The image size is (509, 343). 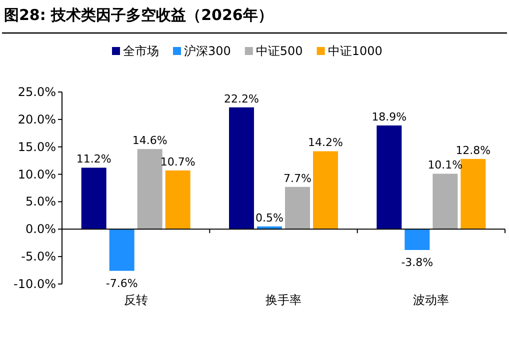 I want to click on legend-label: 全市场, so click(x=141, y=51).